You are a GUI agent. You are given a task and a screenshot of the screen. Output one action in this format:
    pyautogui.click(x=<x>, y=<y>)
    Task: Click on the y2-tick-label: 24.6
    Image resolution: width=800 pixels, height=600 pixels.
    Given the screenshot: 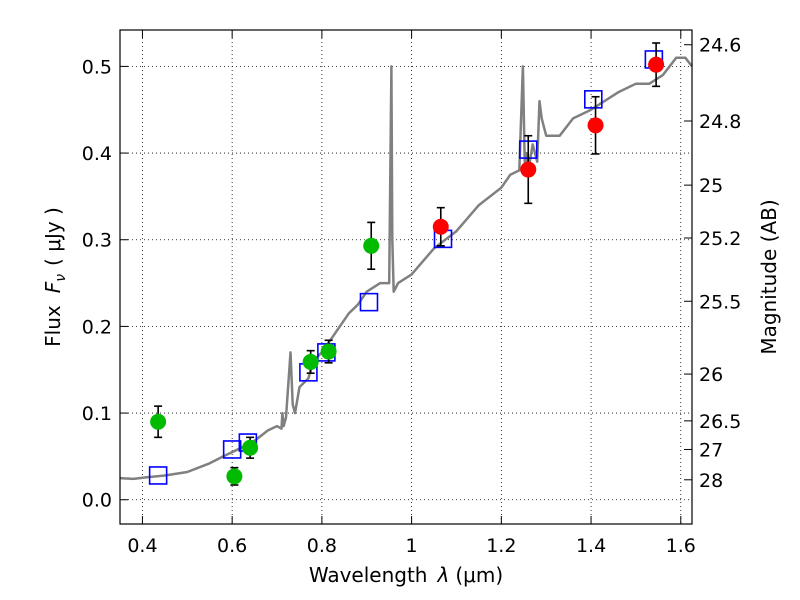 What is the action you would take?
    pyautogui.click(x=720, y=46)
    